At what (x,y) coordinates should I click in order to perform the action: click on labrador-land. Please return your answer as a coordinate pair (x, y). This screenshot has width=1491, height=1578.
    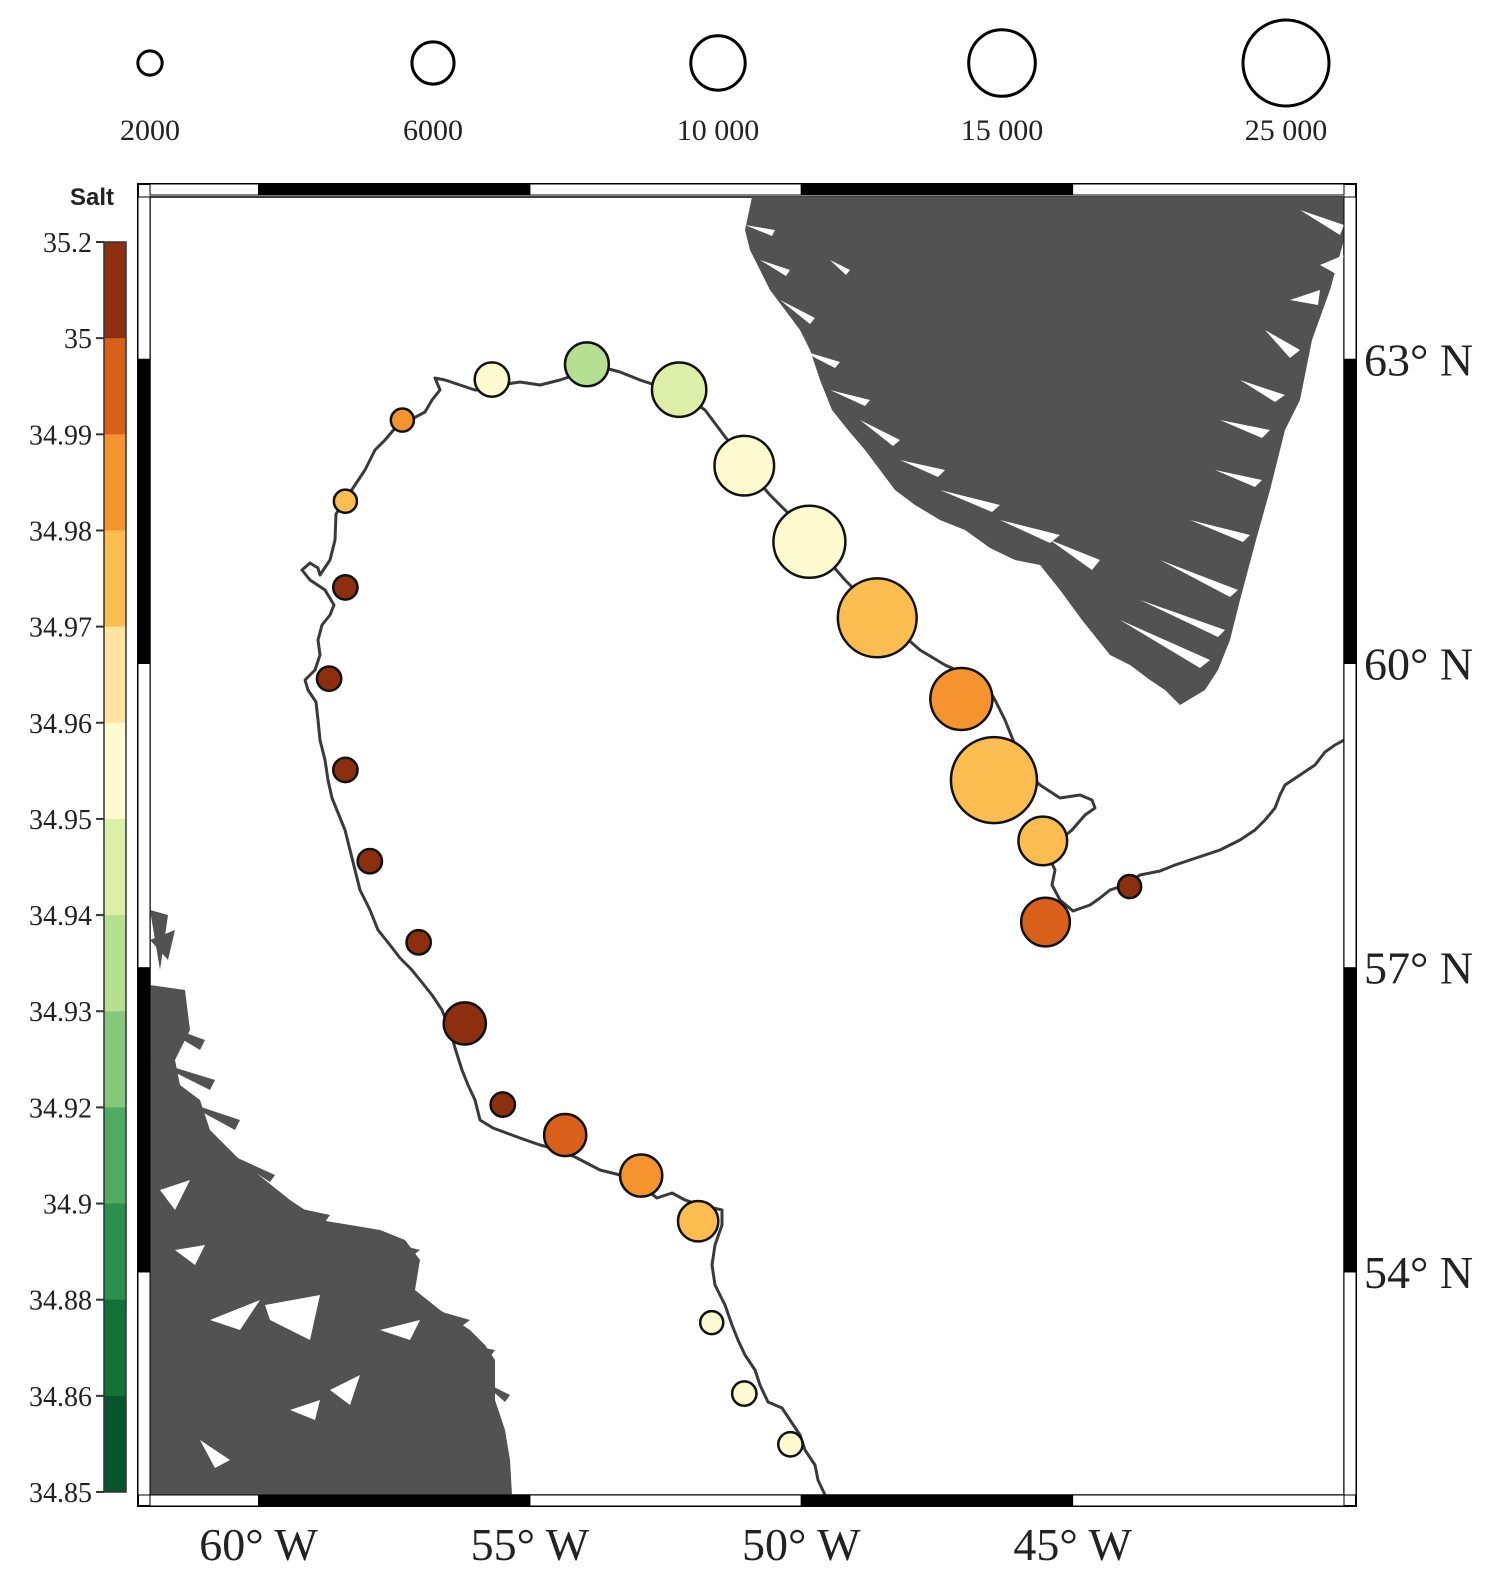
    Looking at the image, I should click on (331, 1240).